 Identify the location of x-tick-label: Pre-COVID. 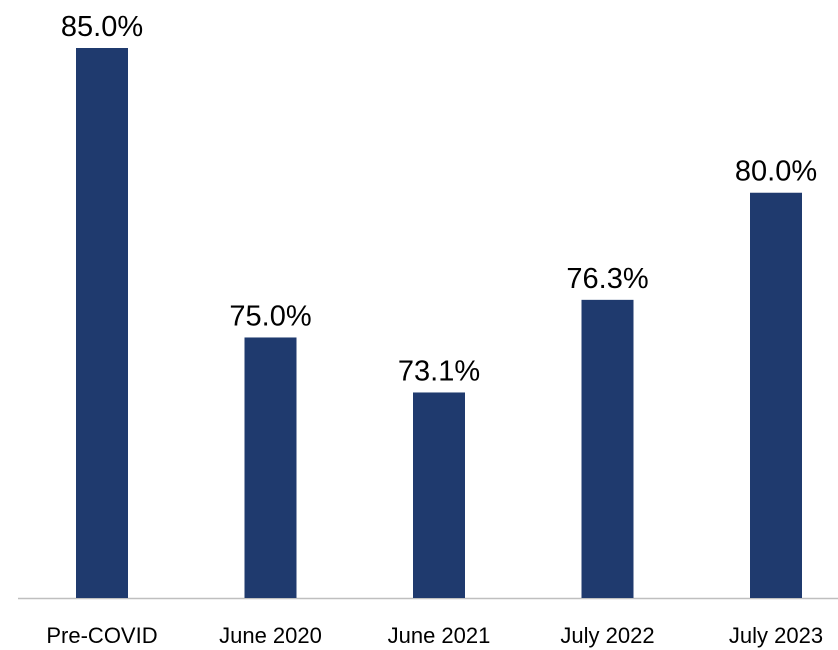
(101, 635).